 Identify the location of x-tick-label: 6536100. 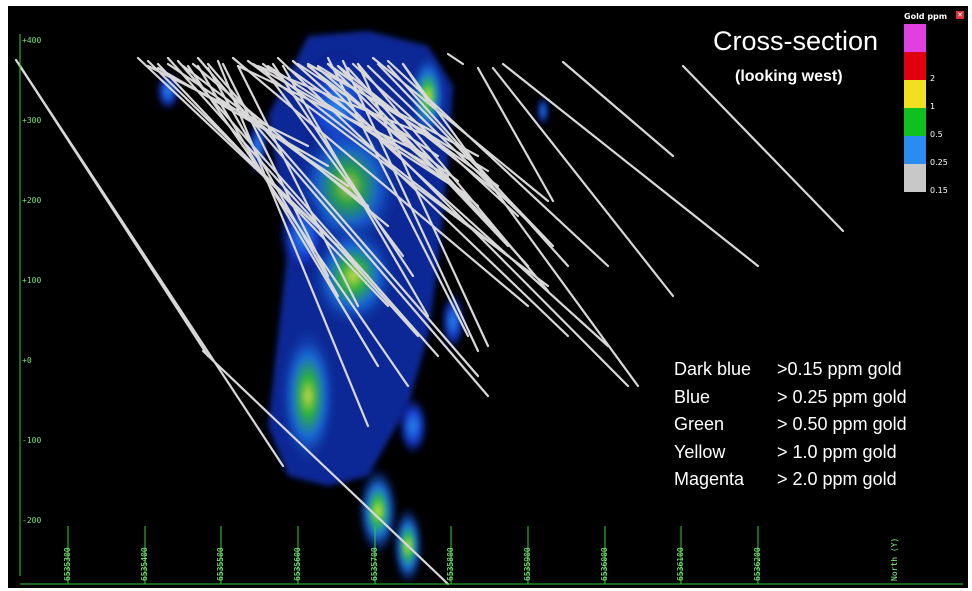
(680, 564).